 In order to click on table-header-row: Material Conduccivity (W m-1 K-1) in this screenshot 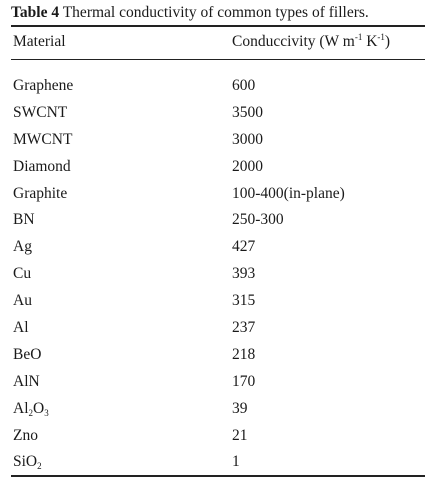, I will do `click(217, 42)`.